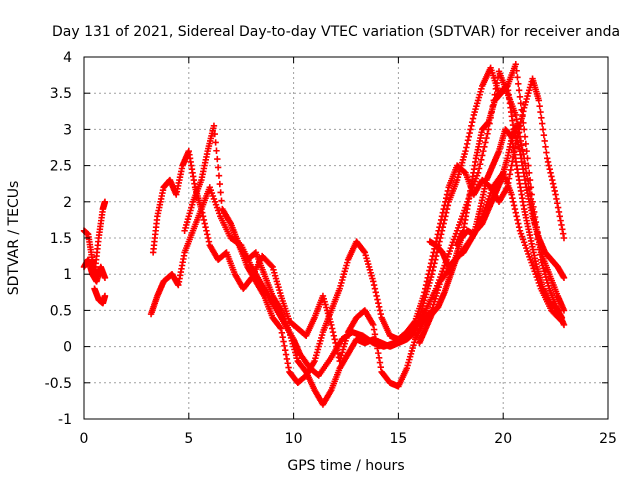  I want to click on series-sat-b, so click(94, 270).